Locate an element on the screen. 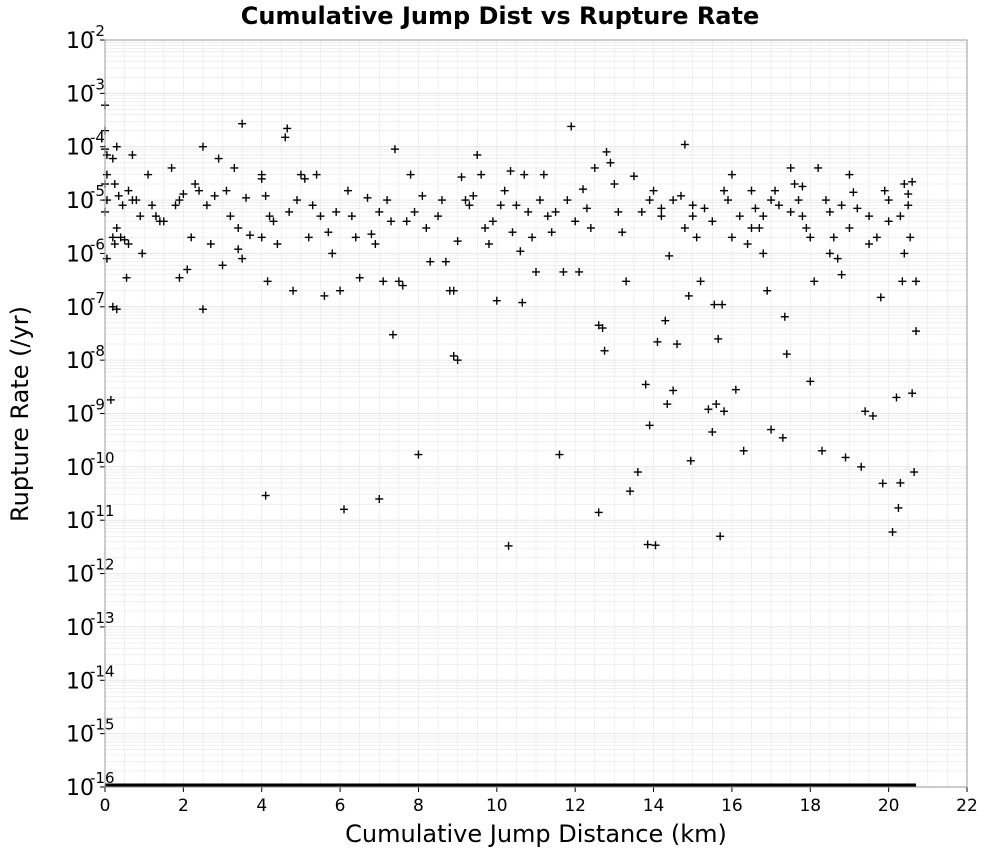 This screenshot has width=1000, height=855. y-tick-label-exponent: -6 is located at coordinates (97, 244).